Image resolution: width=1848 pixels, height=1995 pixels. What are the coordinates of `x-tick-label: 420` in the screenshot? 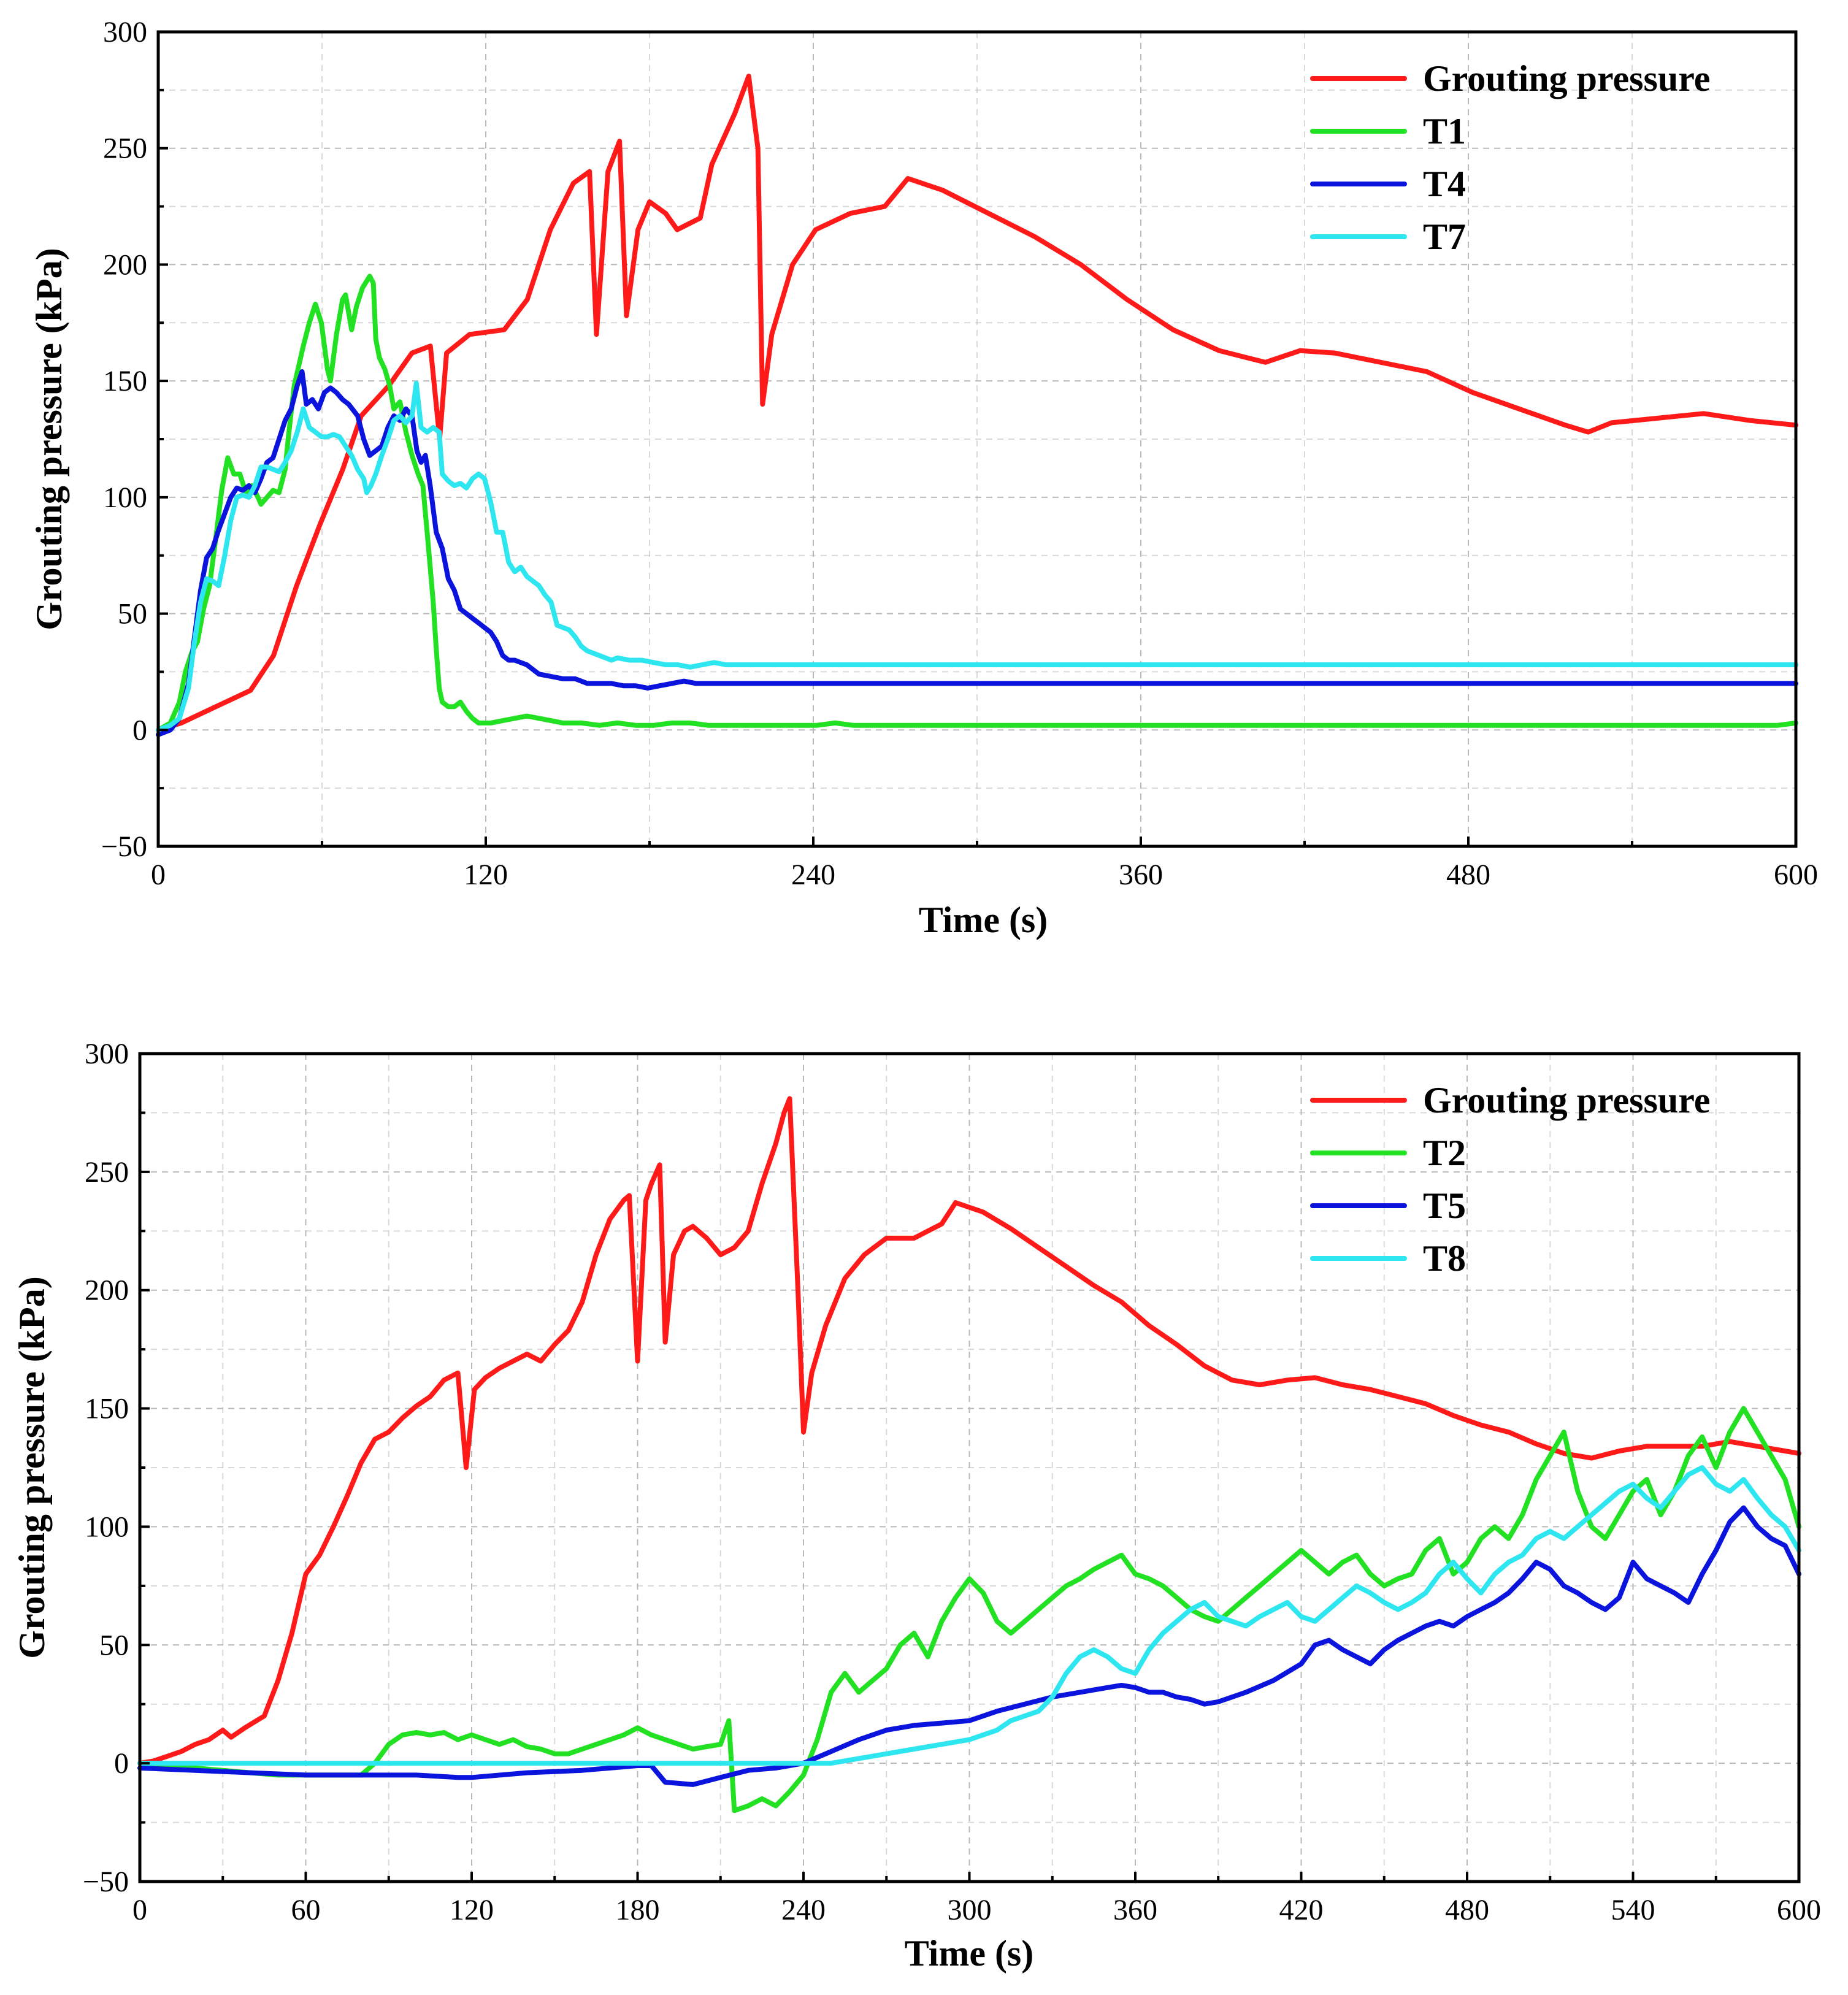 It's located at (1301, 1910).